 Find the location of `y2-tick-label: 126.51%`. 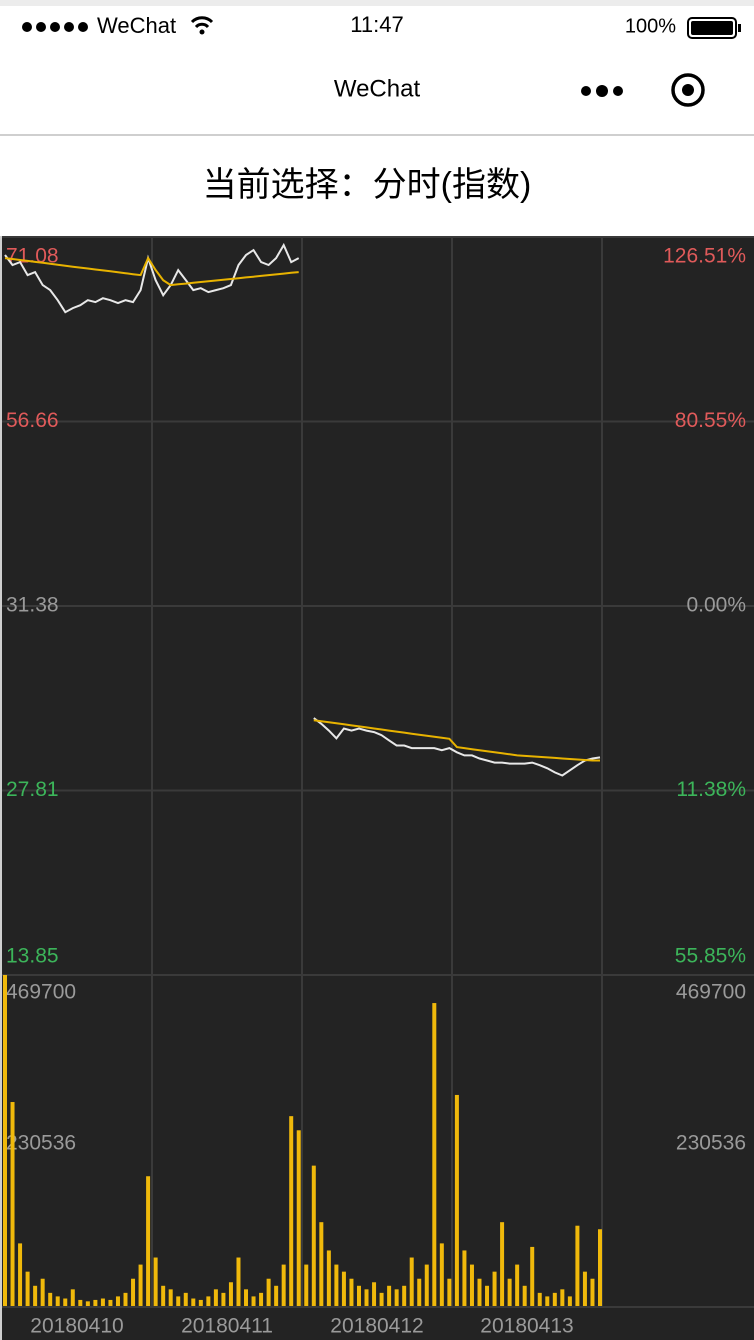

y2-tick-label: 126.51% is located at coordinates (704, 256).